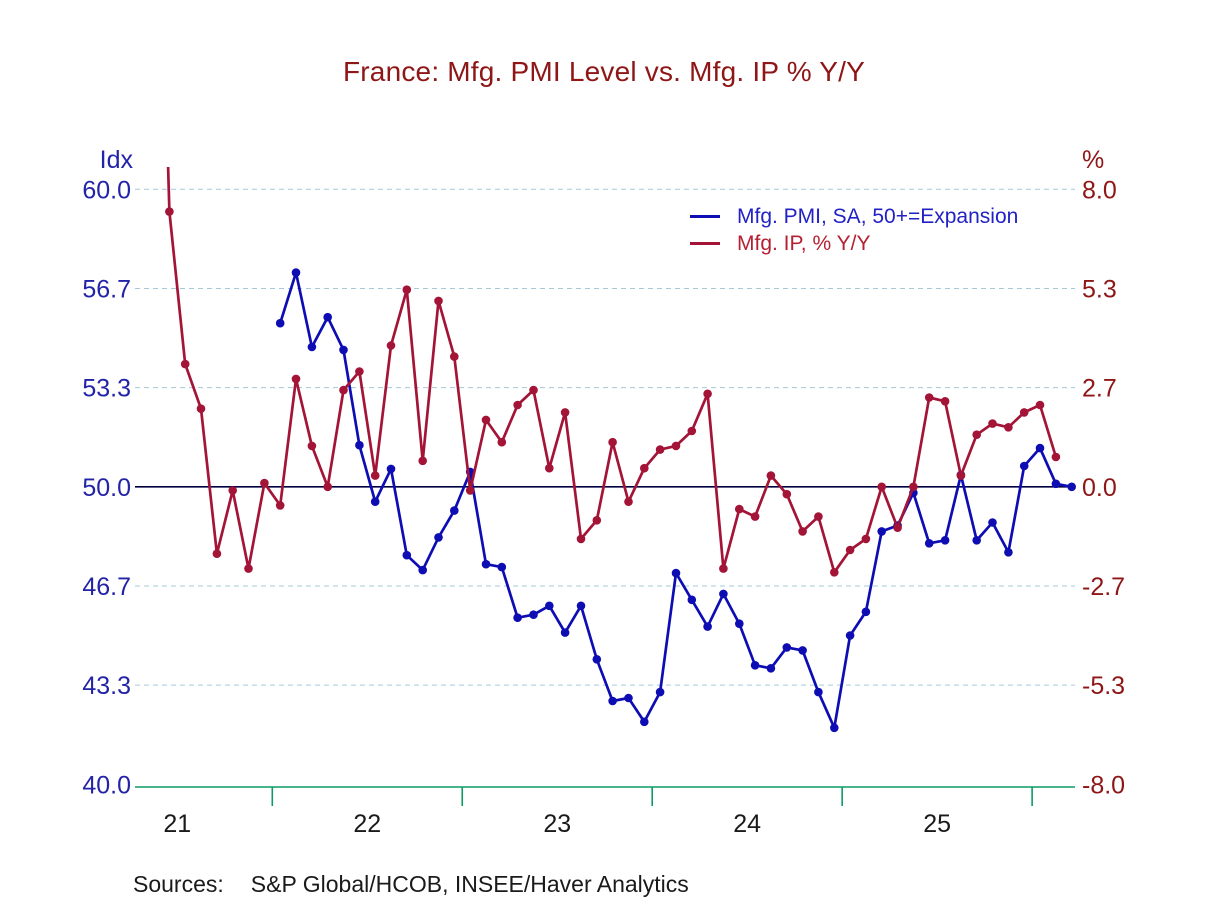 This screenshot has width=1208, height=906. What do you see at coordinates (106, 785) in the screenshot?
I see `left-axis-tick-label: 40.0` at bounding box center [106, 785].